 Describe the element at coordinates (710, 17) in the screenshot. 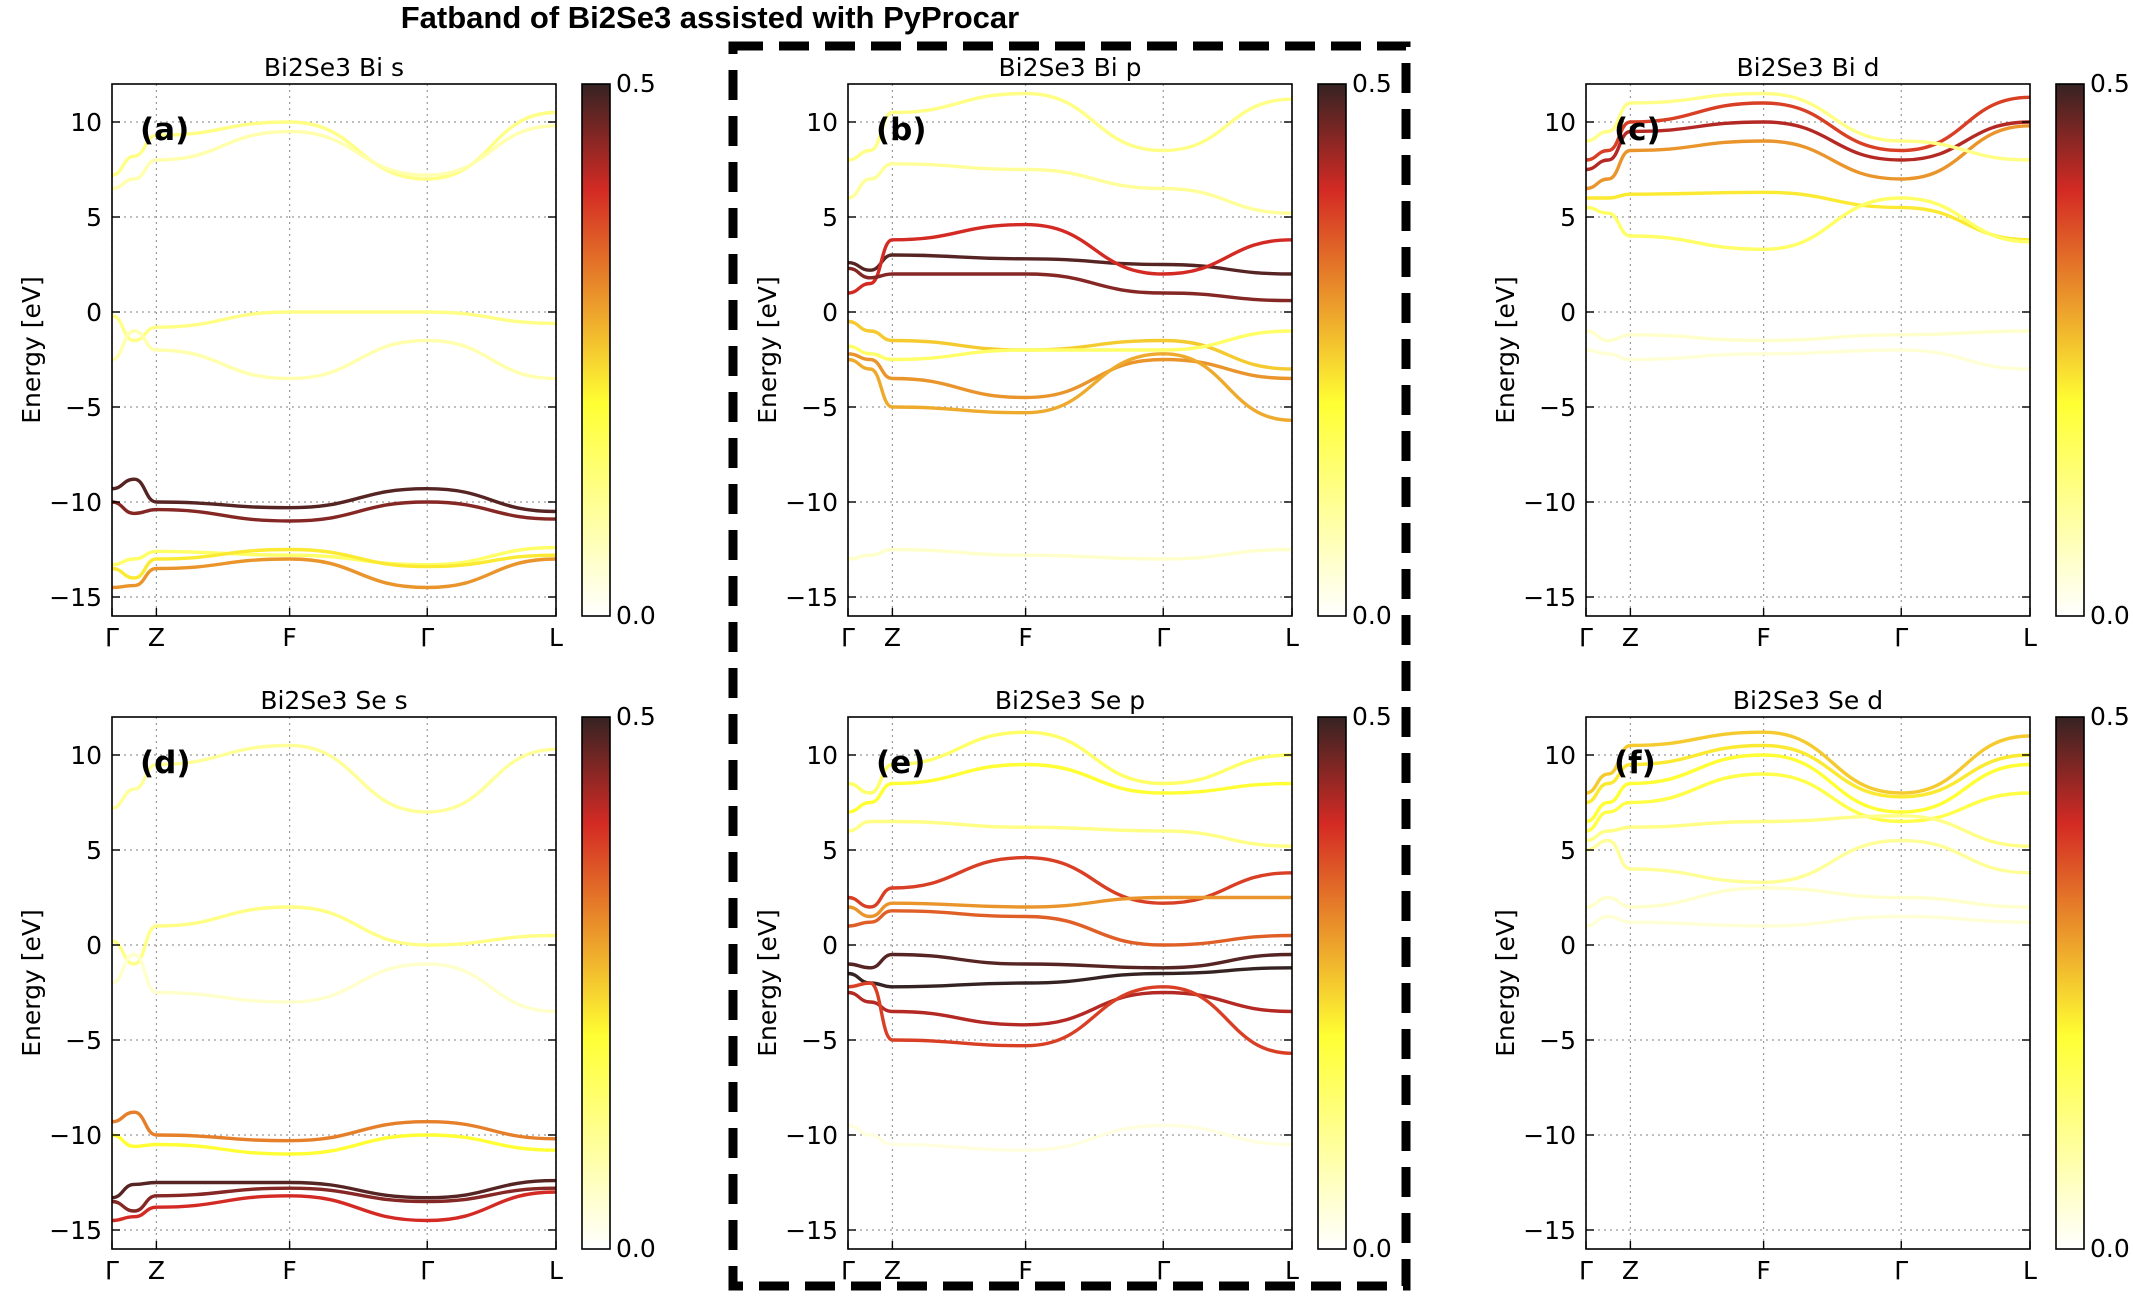

I see `figure-title: Fatband of Bi2Se3 assisted with PyProcar` at that location.